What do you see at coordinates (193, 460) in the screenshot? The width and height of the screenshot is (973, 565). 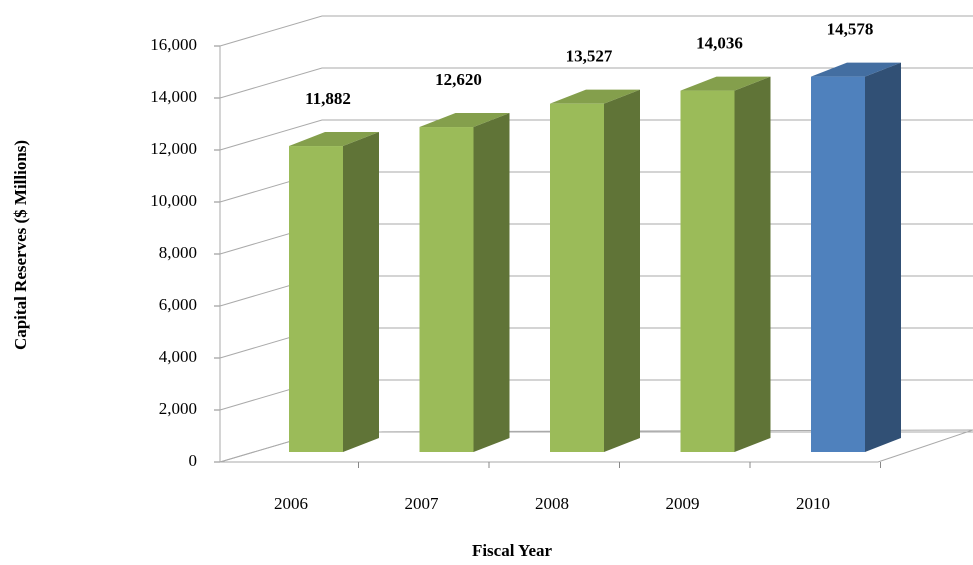 I see `y-tick-label: 0` at bounding box center [193, 460].